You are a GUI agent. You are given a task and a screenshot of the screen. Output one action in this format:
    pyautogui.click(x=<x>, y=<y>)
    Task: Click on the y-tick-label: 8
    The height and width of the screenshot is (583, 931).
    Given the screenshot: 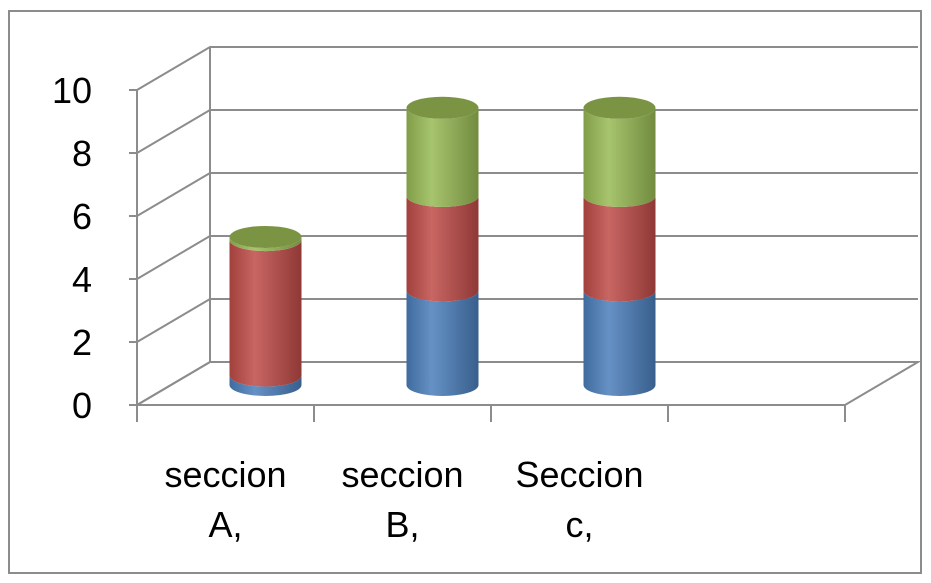 What is the action you would take?
    pyautogui.click(x=82, y=153)
    